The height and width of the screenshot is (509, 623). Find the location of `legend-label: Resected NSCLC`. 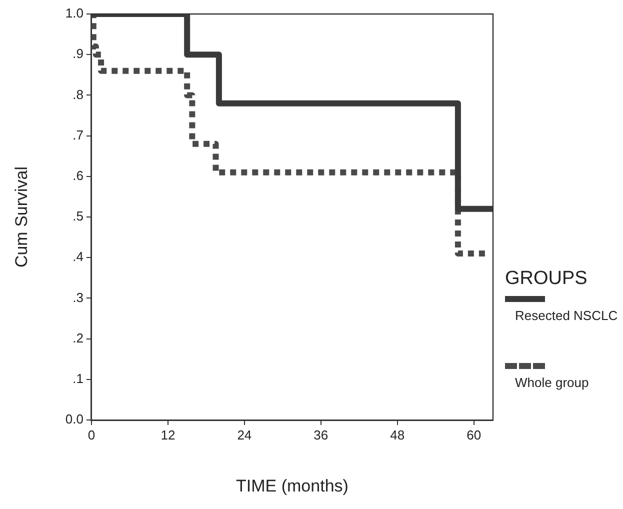

legend-label: Resected NSCLC is located at coordinates (566, 315).